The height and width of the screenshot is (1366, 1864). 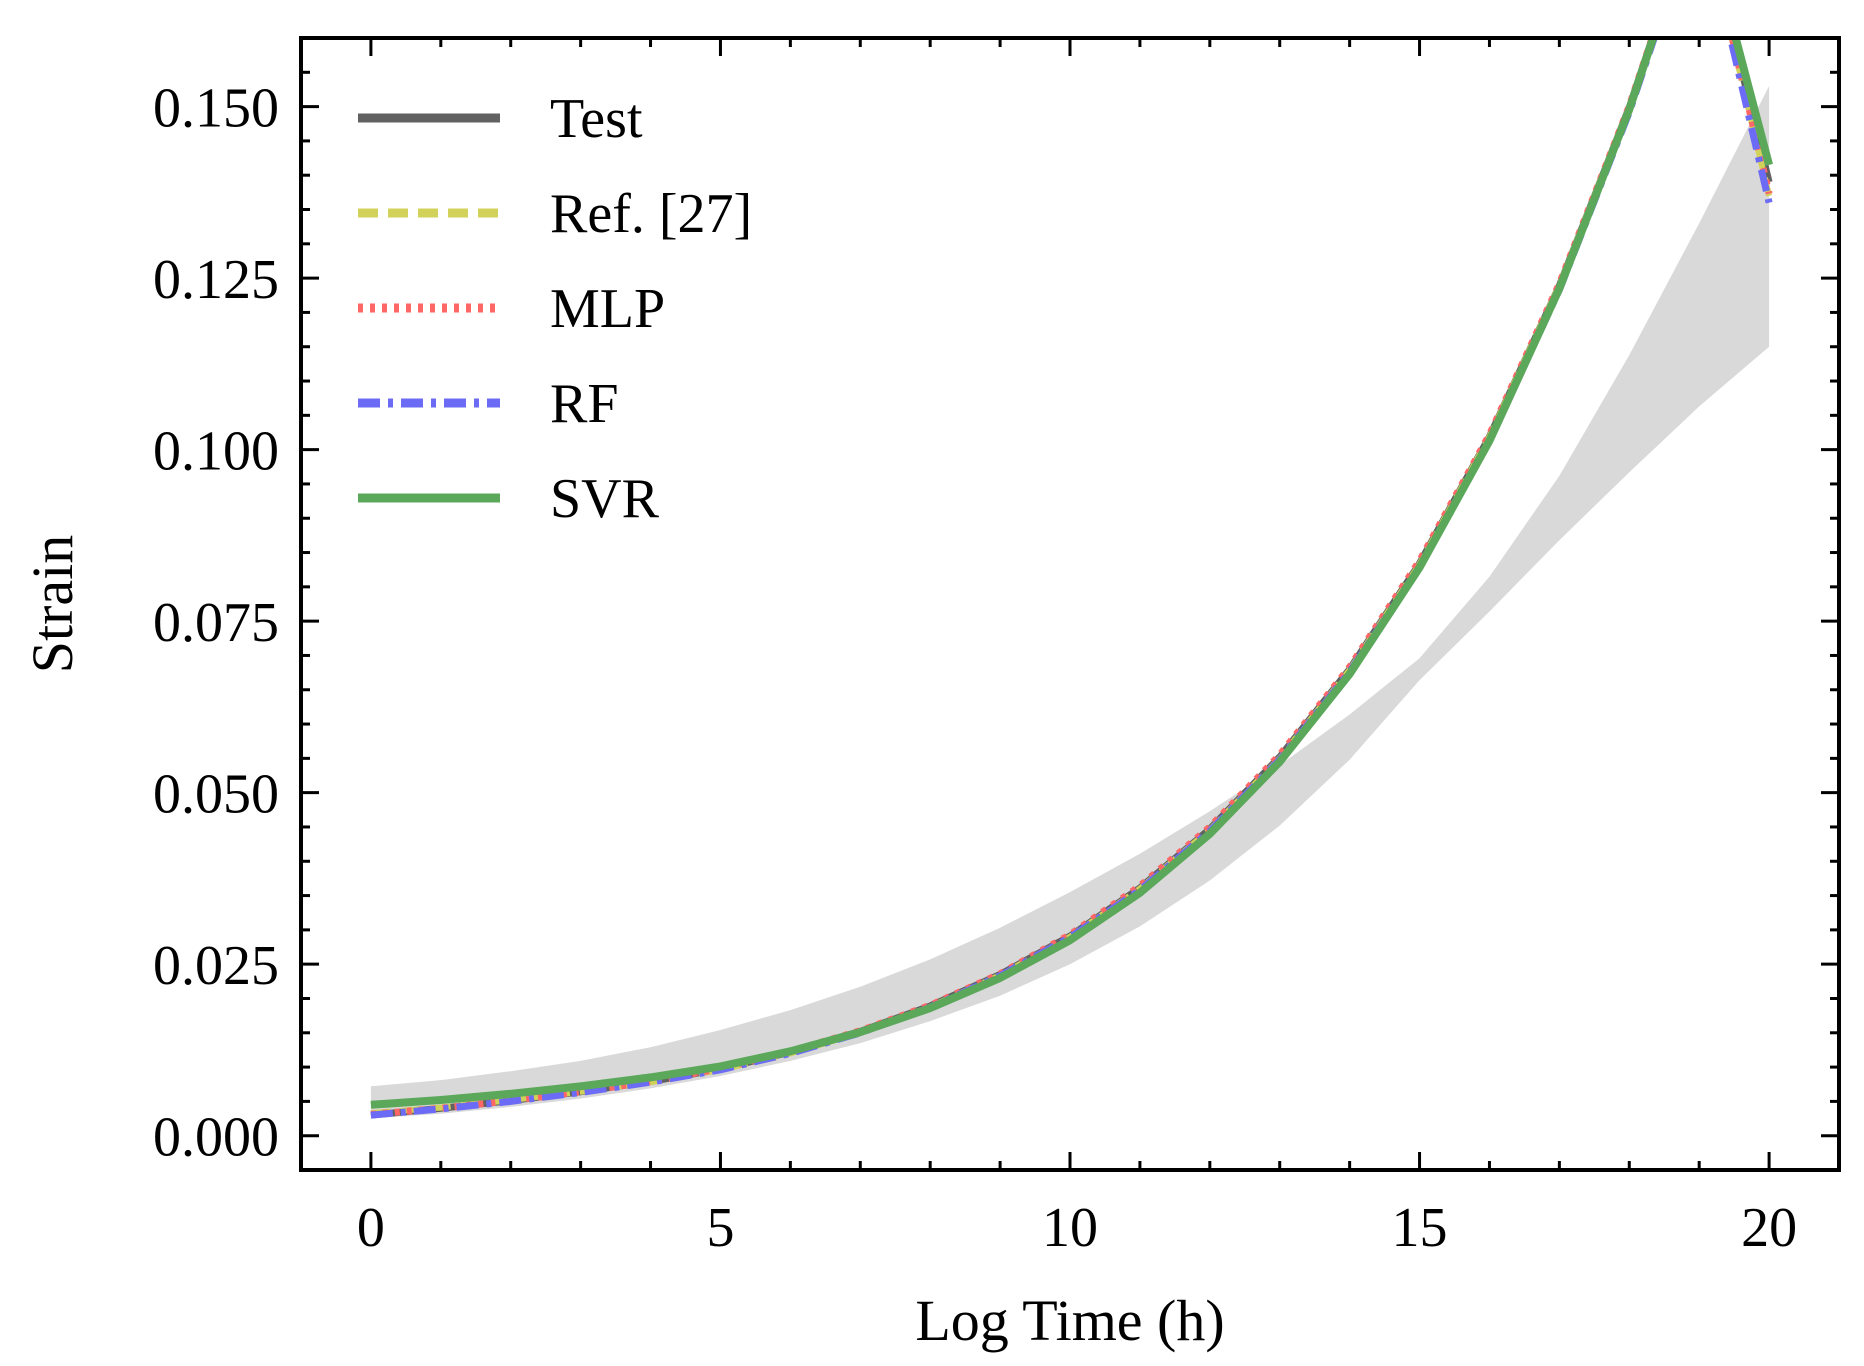 What do you see at coordinates (1420, 1228) in the screenshot?
I see `x-tick-label: 15` at bounding box center [1420, 1228].